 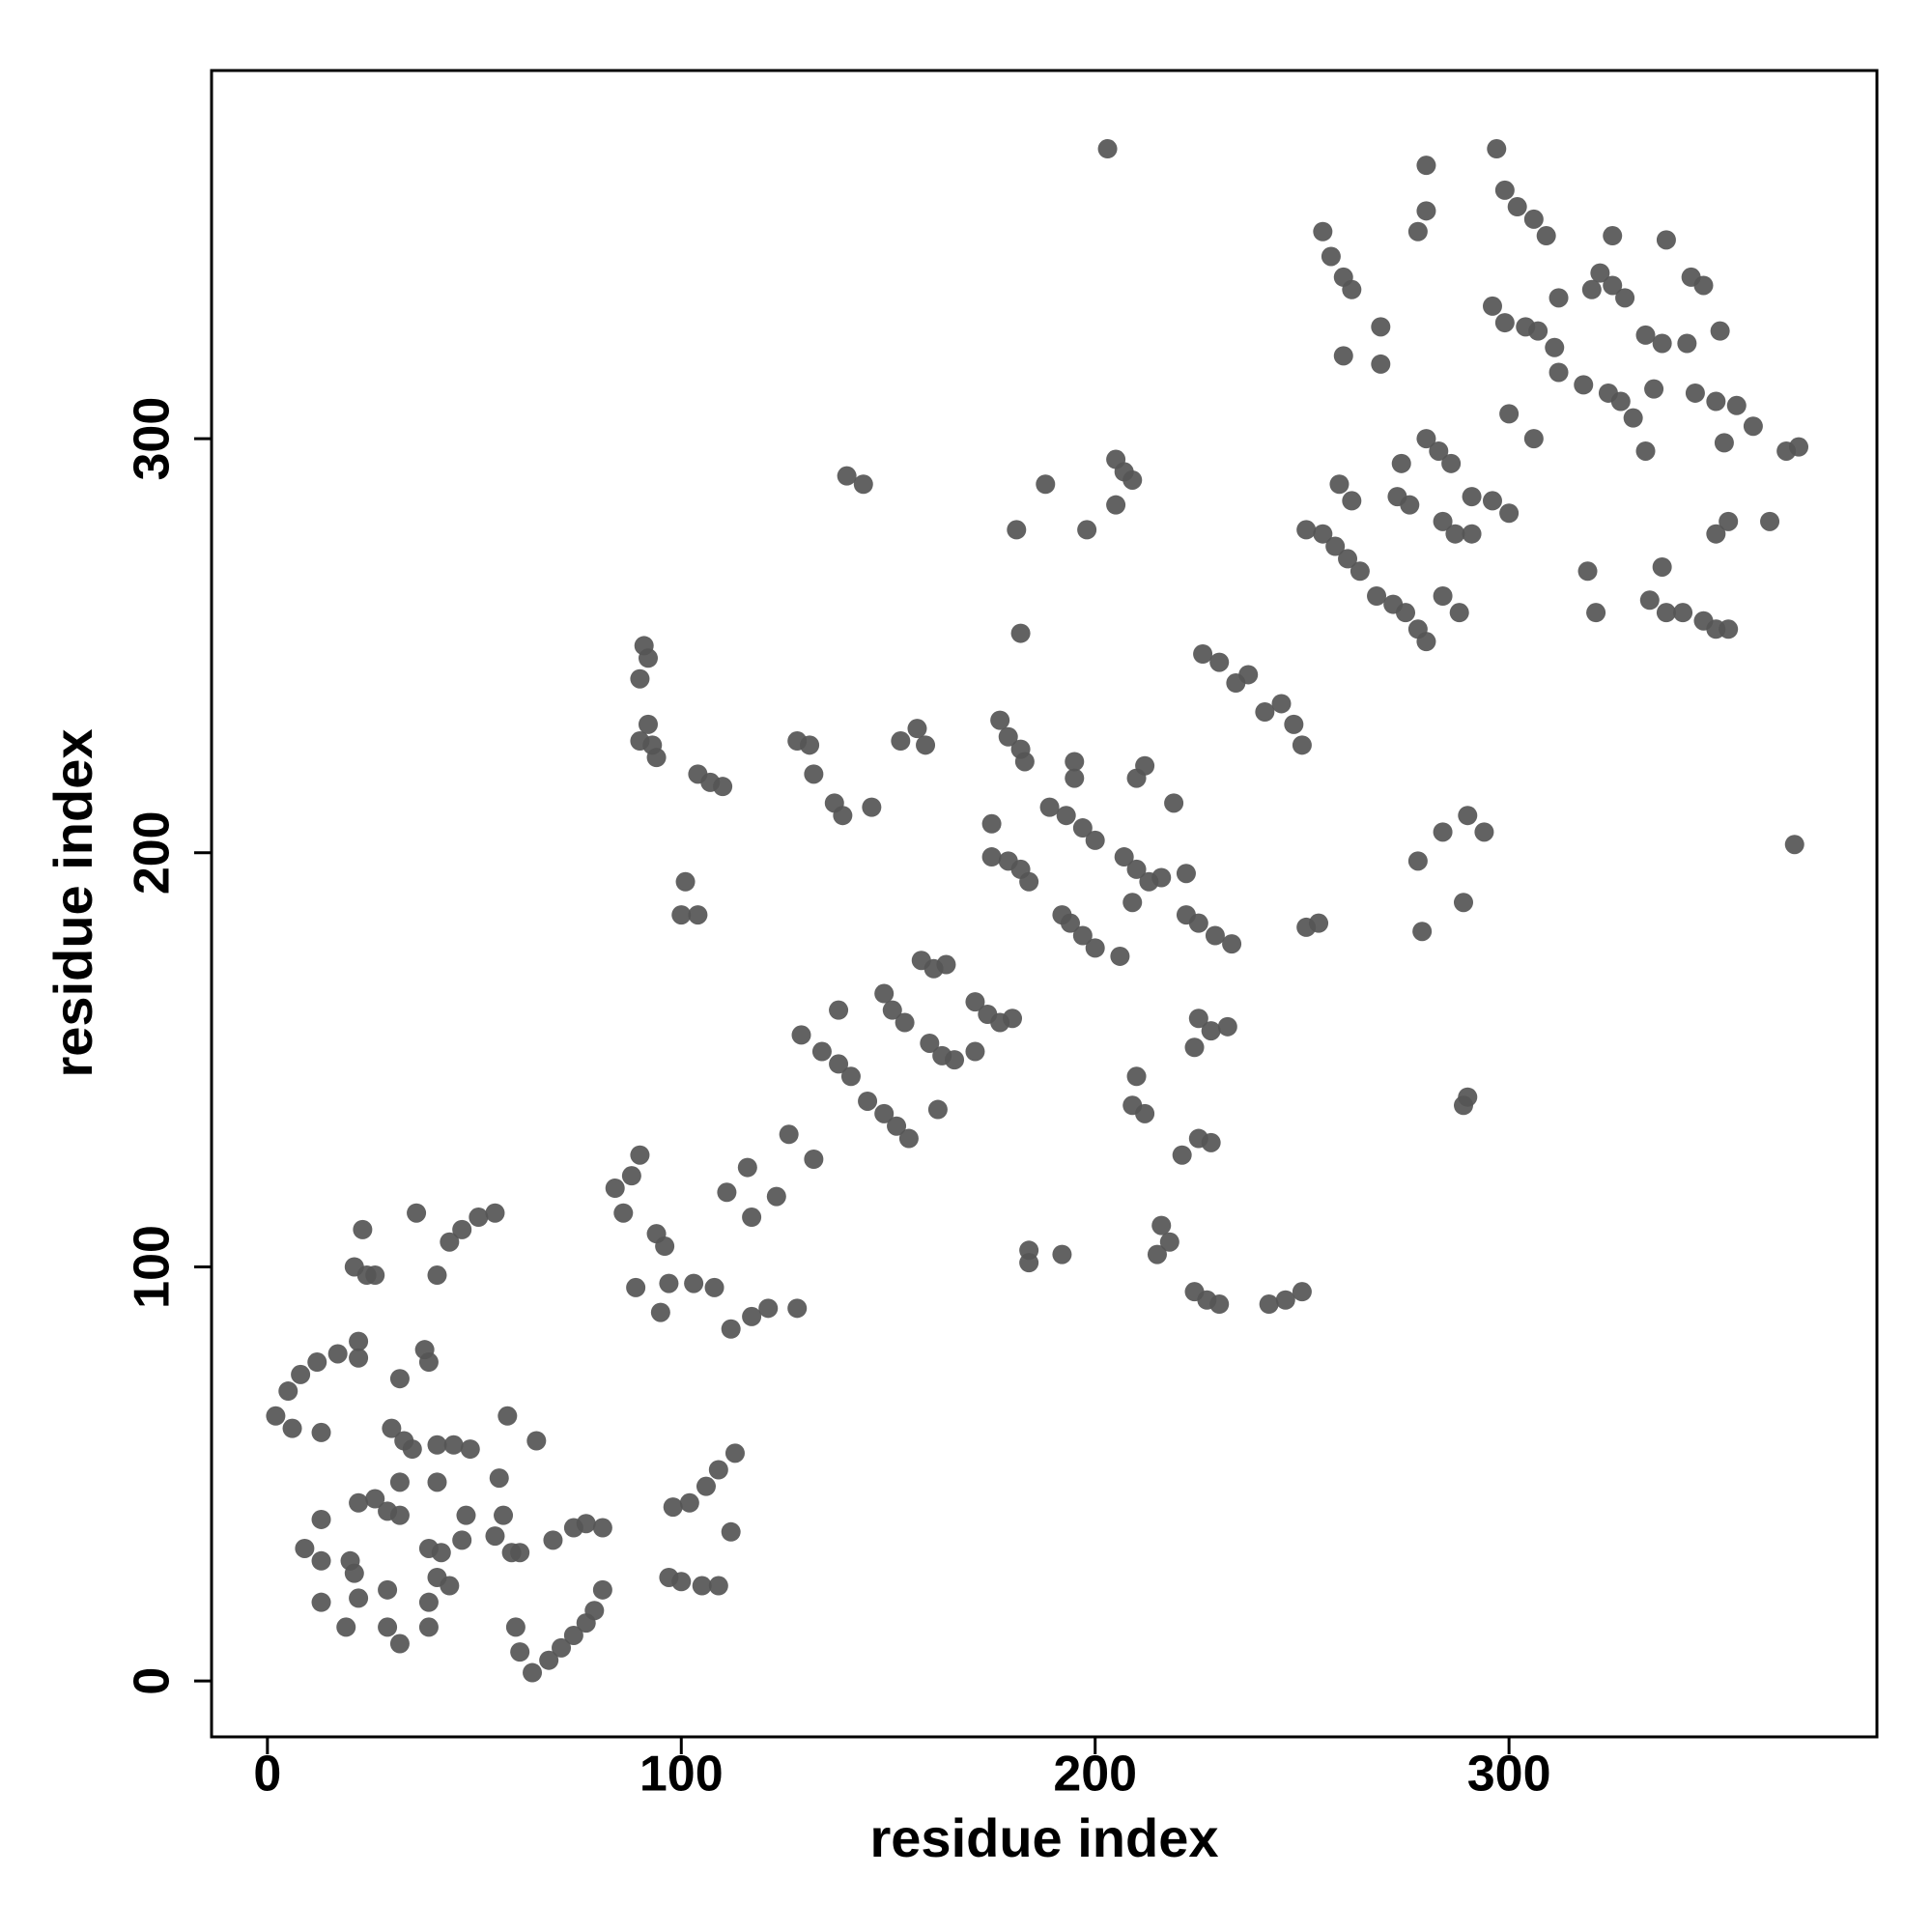 I want to click on x-tick-label: 200, so click(x=1095, y=1775).